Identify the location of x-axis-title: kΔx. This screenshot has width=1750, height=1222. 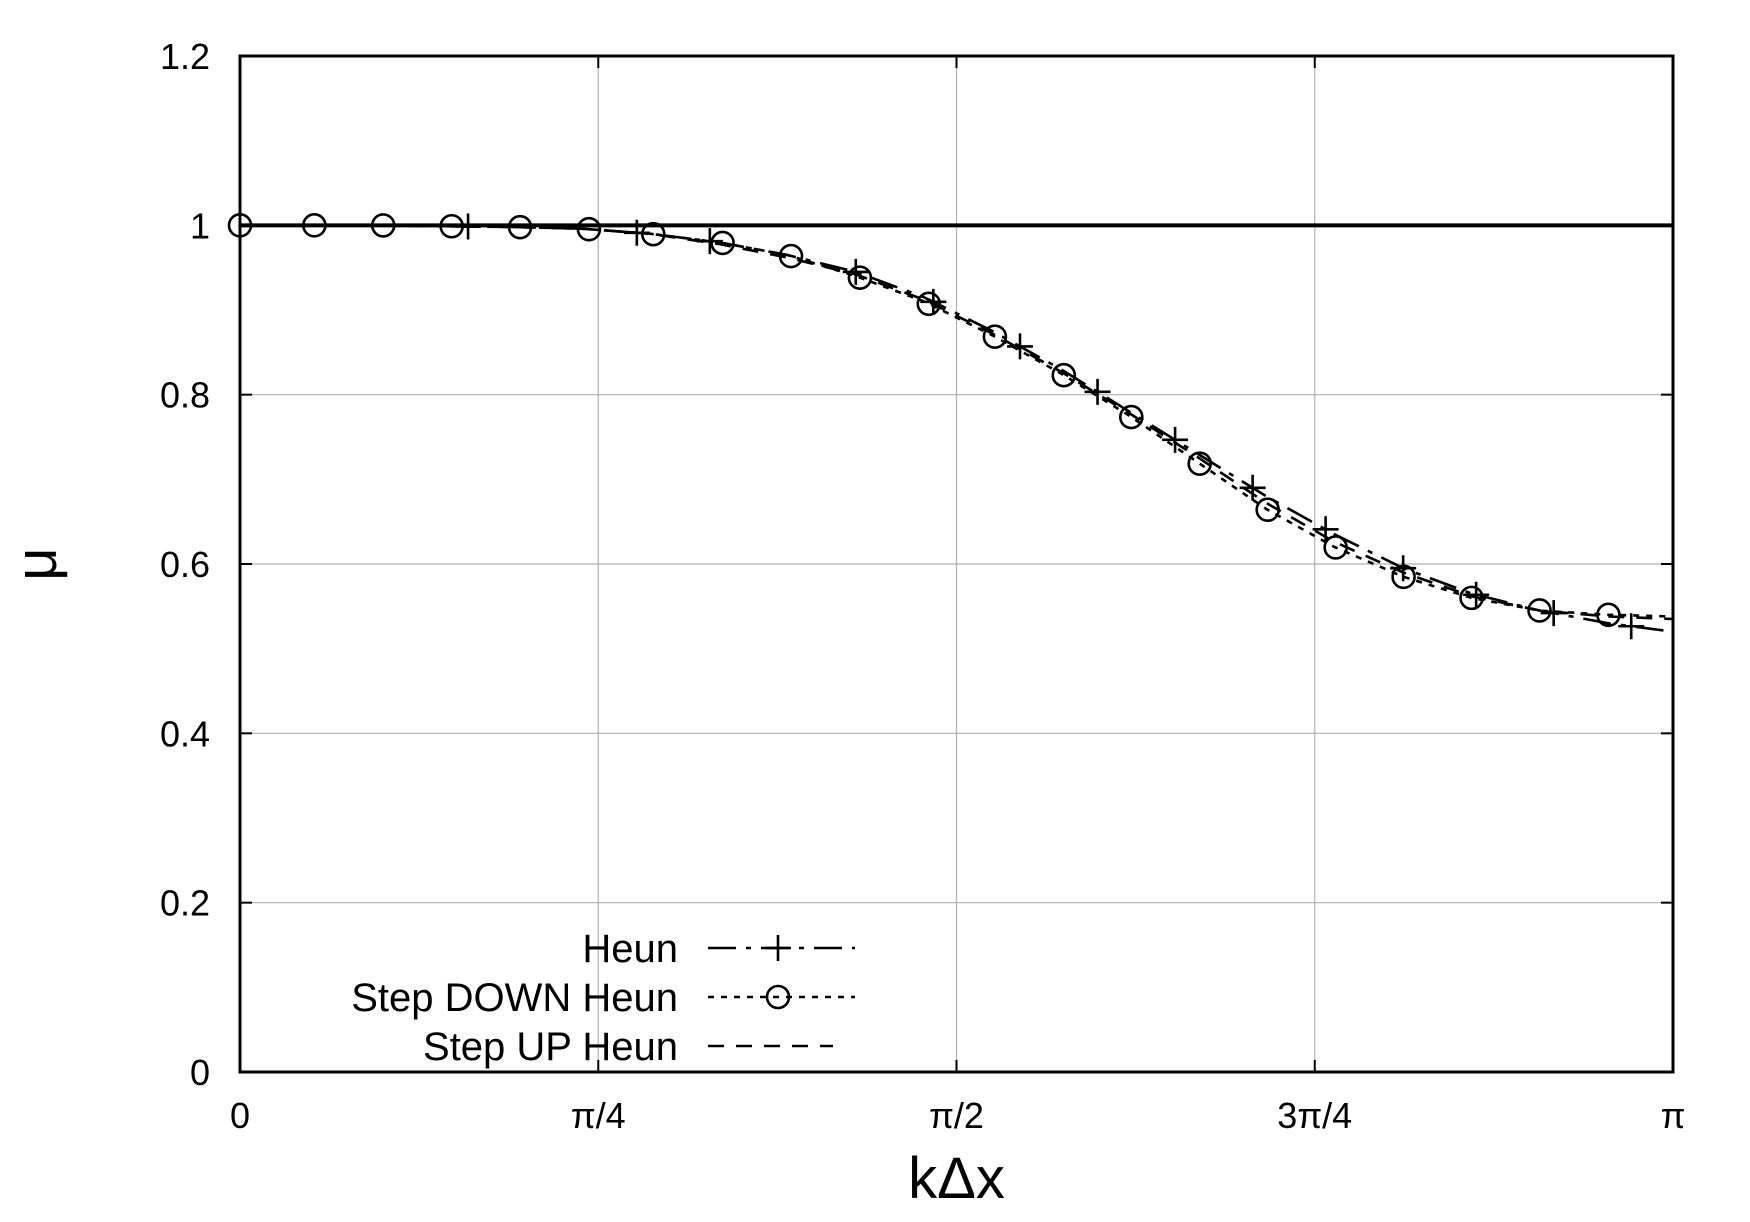
(956, 1178).